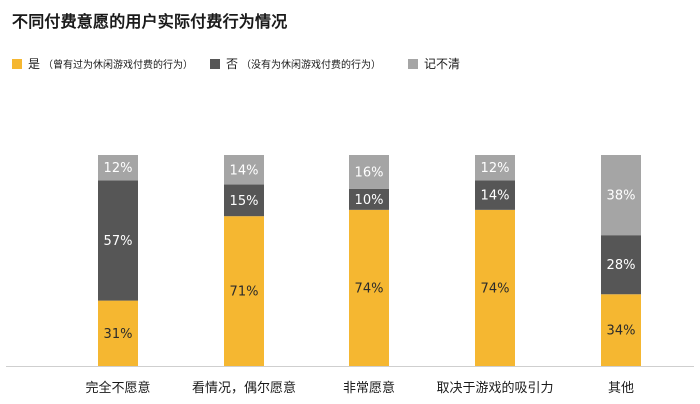 The image size is (700, 404). I want to click on data-label-no-0: 57%, so click(118, 241).